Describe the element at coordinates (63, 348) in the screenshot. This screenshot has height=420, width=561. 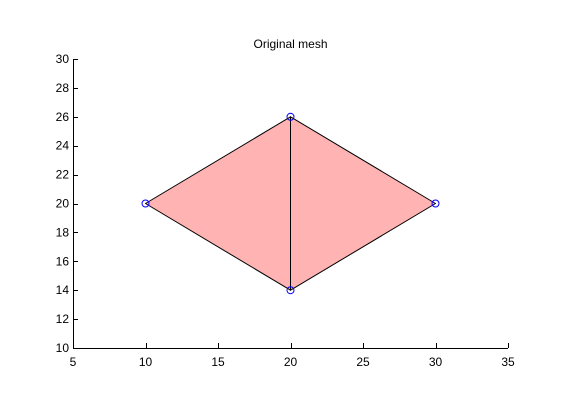
I see `y-tick-label: 10` at that location.